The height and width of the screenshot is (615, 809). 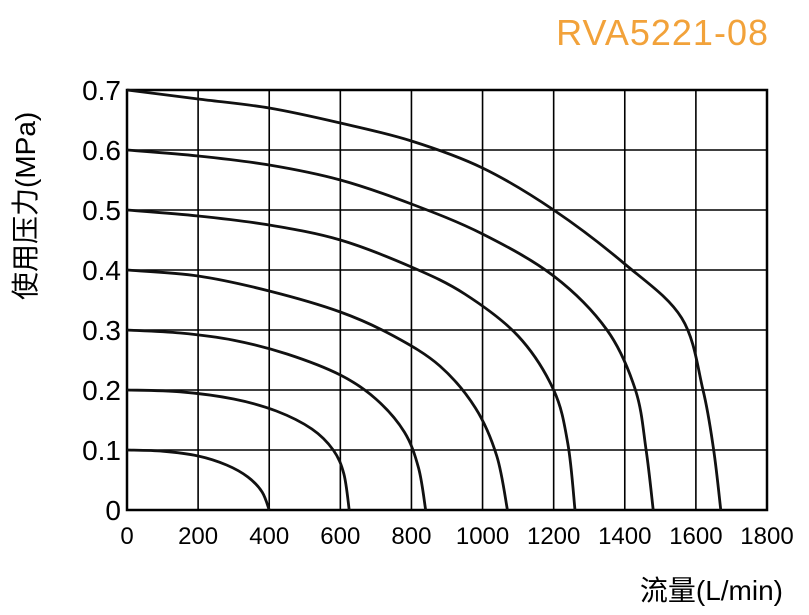 What do you see at coordinates (340, 536) in the screenshot?
I see `x-tick-label: 600` at bounding box center [340, 536].